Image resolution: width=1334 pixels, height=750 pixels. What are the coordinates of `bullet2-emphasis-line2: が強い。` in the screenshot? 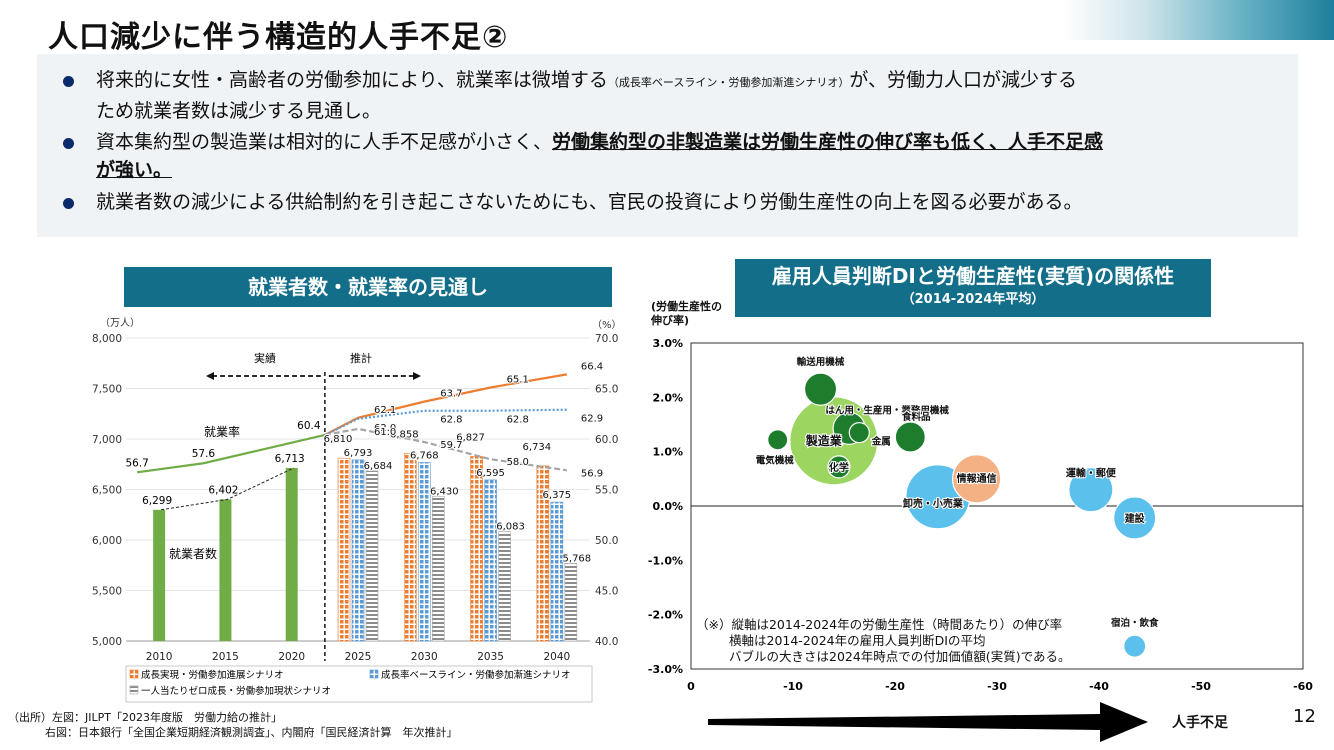 It's located at (134, 170).